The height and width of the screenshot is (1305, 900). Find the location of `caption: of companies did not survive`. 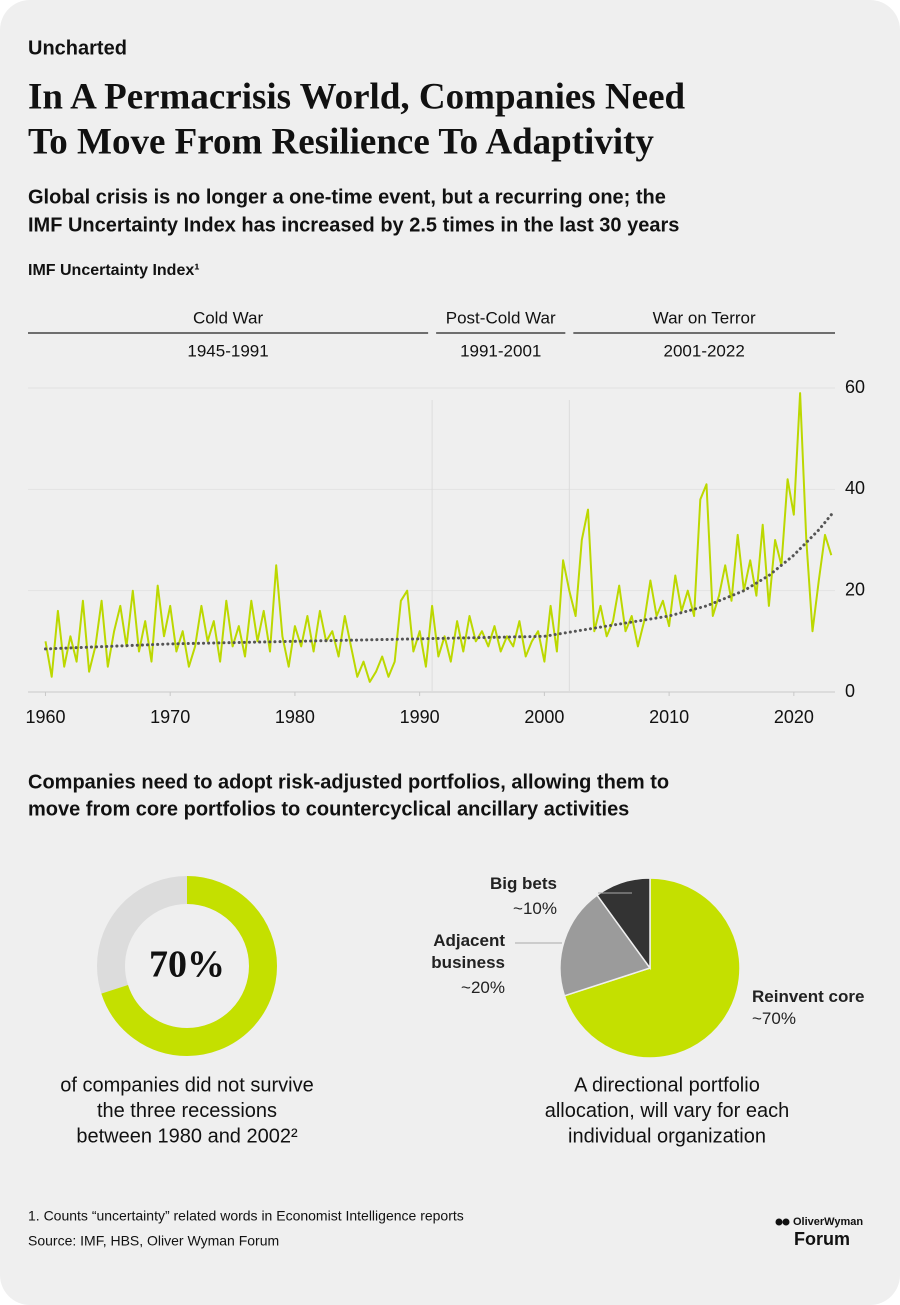

caption: of companies did not survive is located at coordinates (186, 1085).